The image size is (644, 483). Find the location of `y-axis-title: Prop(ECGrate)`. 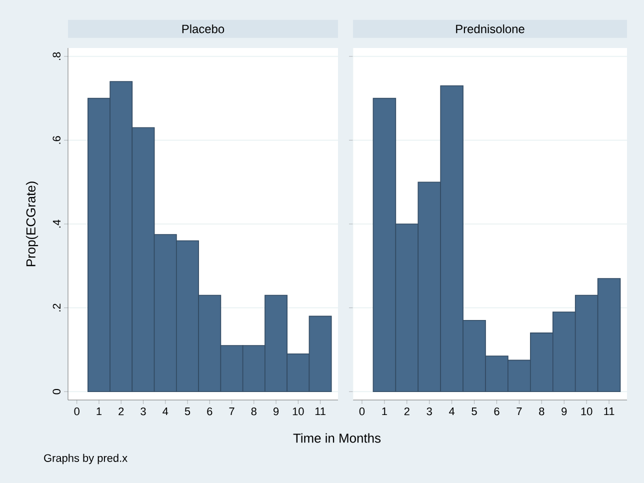

y-axis-title: Prop(ECGrate) is located at coordinates (32, 224).